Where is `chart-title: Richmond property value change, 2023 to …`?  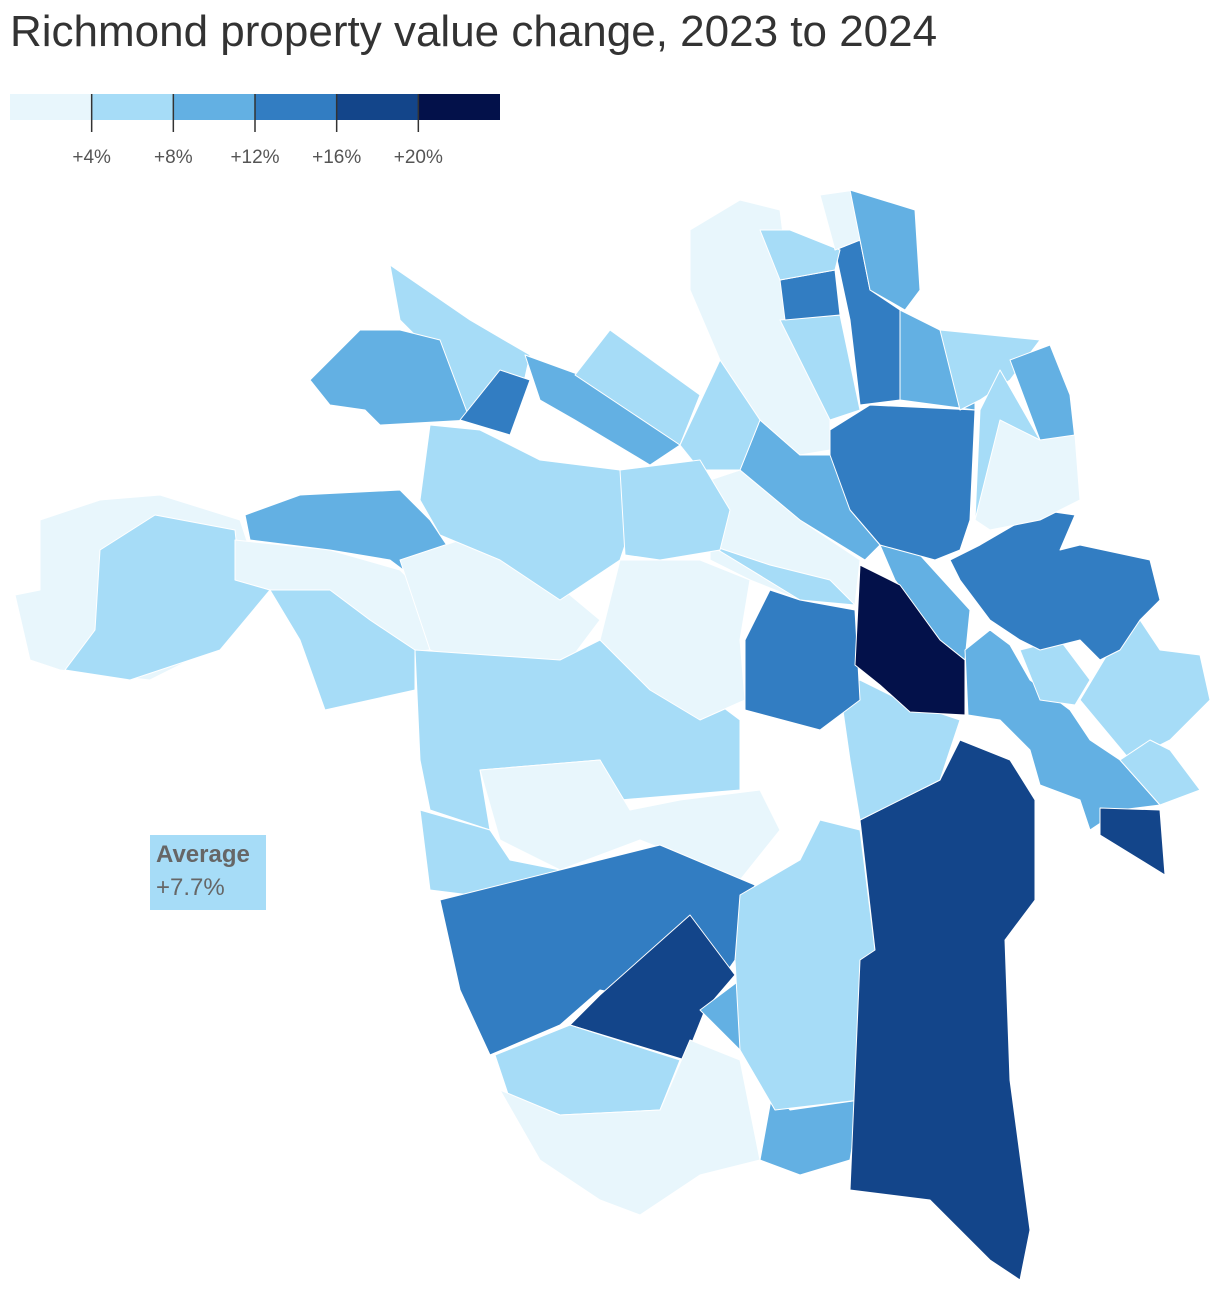
chart-title: Richmond property value change, 2023 to … is located at coordinates (473, 31).